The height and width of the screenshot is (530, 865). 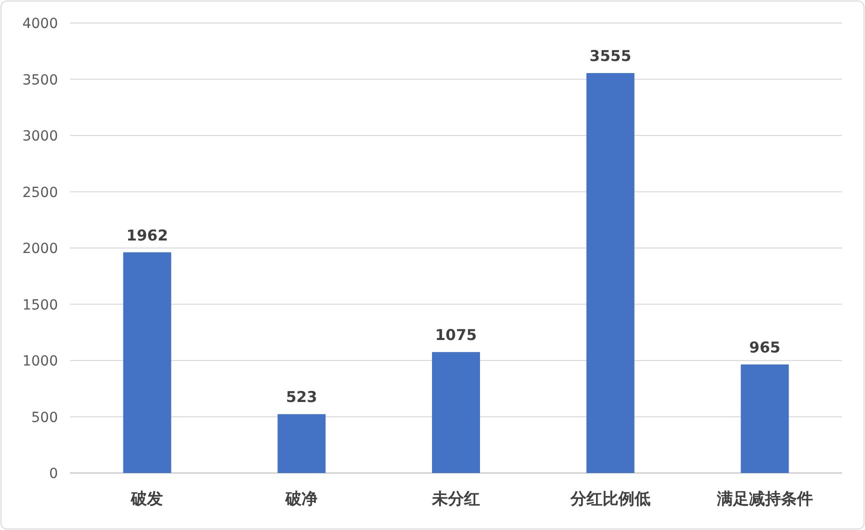 What do you see at coordinates (301, 498) in the screenshot?
I see `x-tick-label: 破净` at bounding box center [301, 498].